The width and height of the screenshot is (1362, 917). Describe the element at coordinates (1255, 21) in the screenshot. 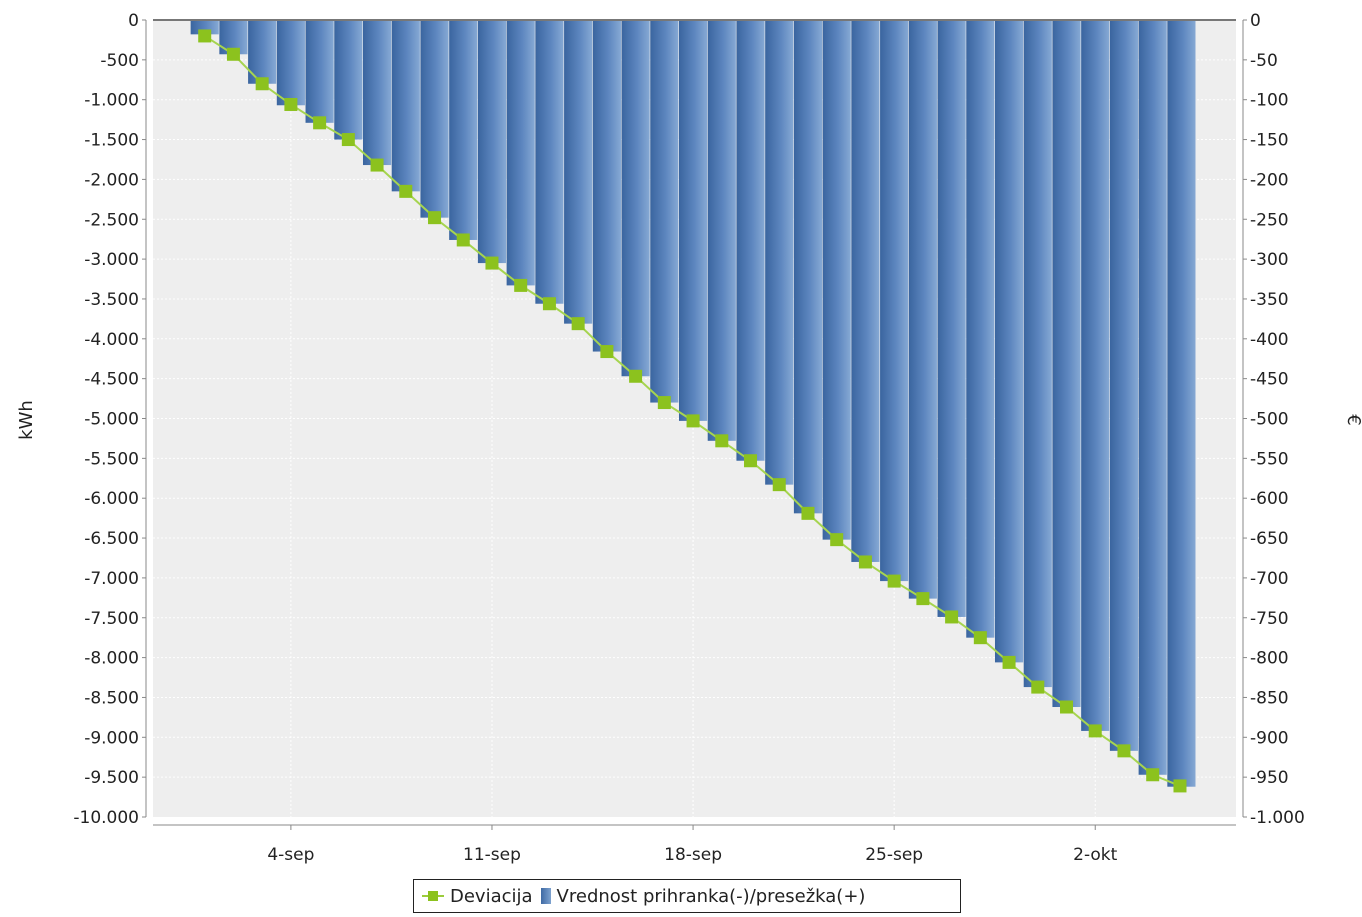

I see `right-tick-label: 0` at that location.